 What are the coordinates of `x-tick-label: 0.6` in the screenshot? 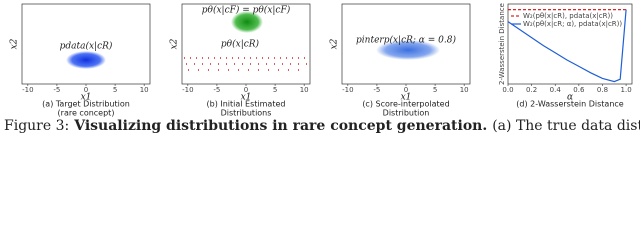 It's located at (579, 90).